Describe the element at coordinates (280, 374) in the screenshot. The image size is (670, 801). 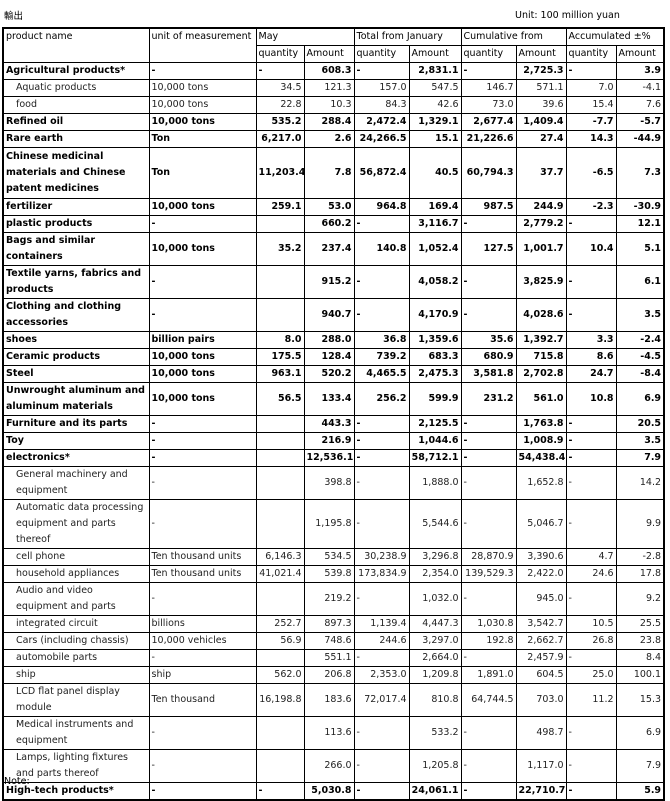
I see `value-cell: 963.1` at that location.